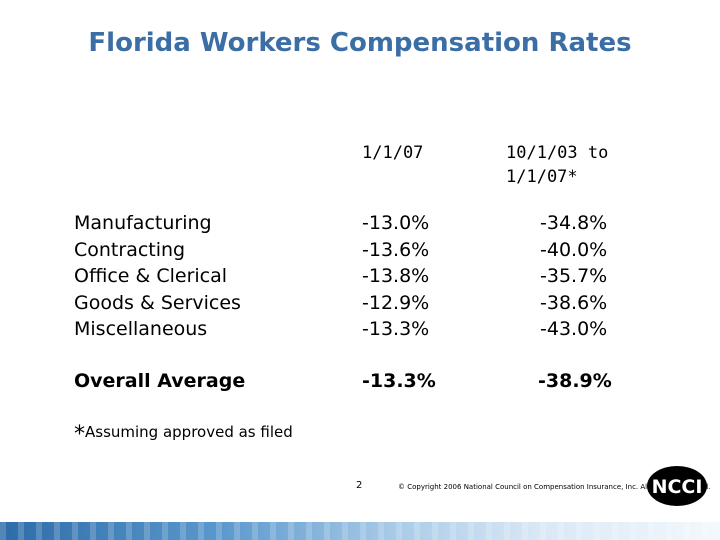 This screenshot has height=540, width=720. What do you see at coordinates (399, 381) in the screenshot?
I see `overall-average-1-1-07: -13.3%` at bounding box center [399, 381].